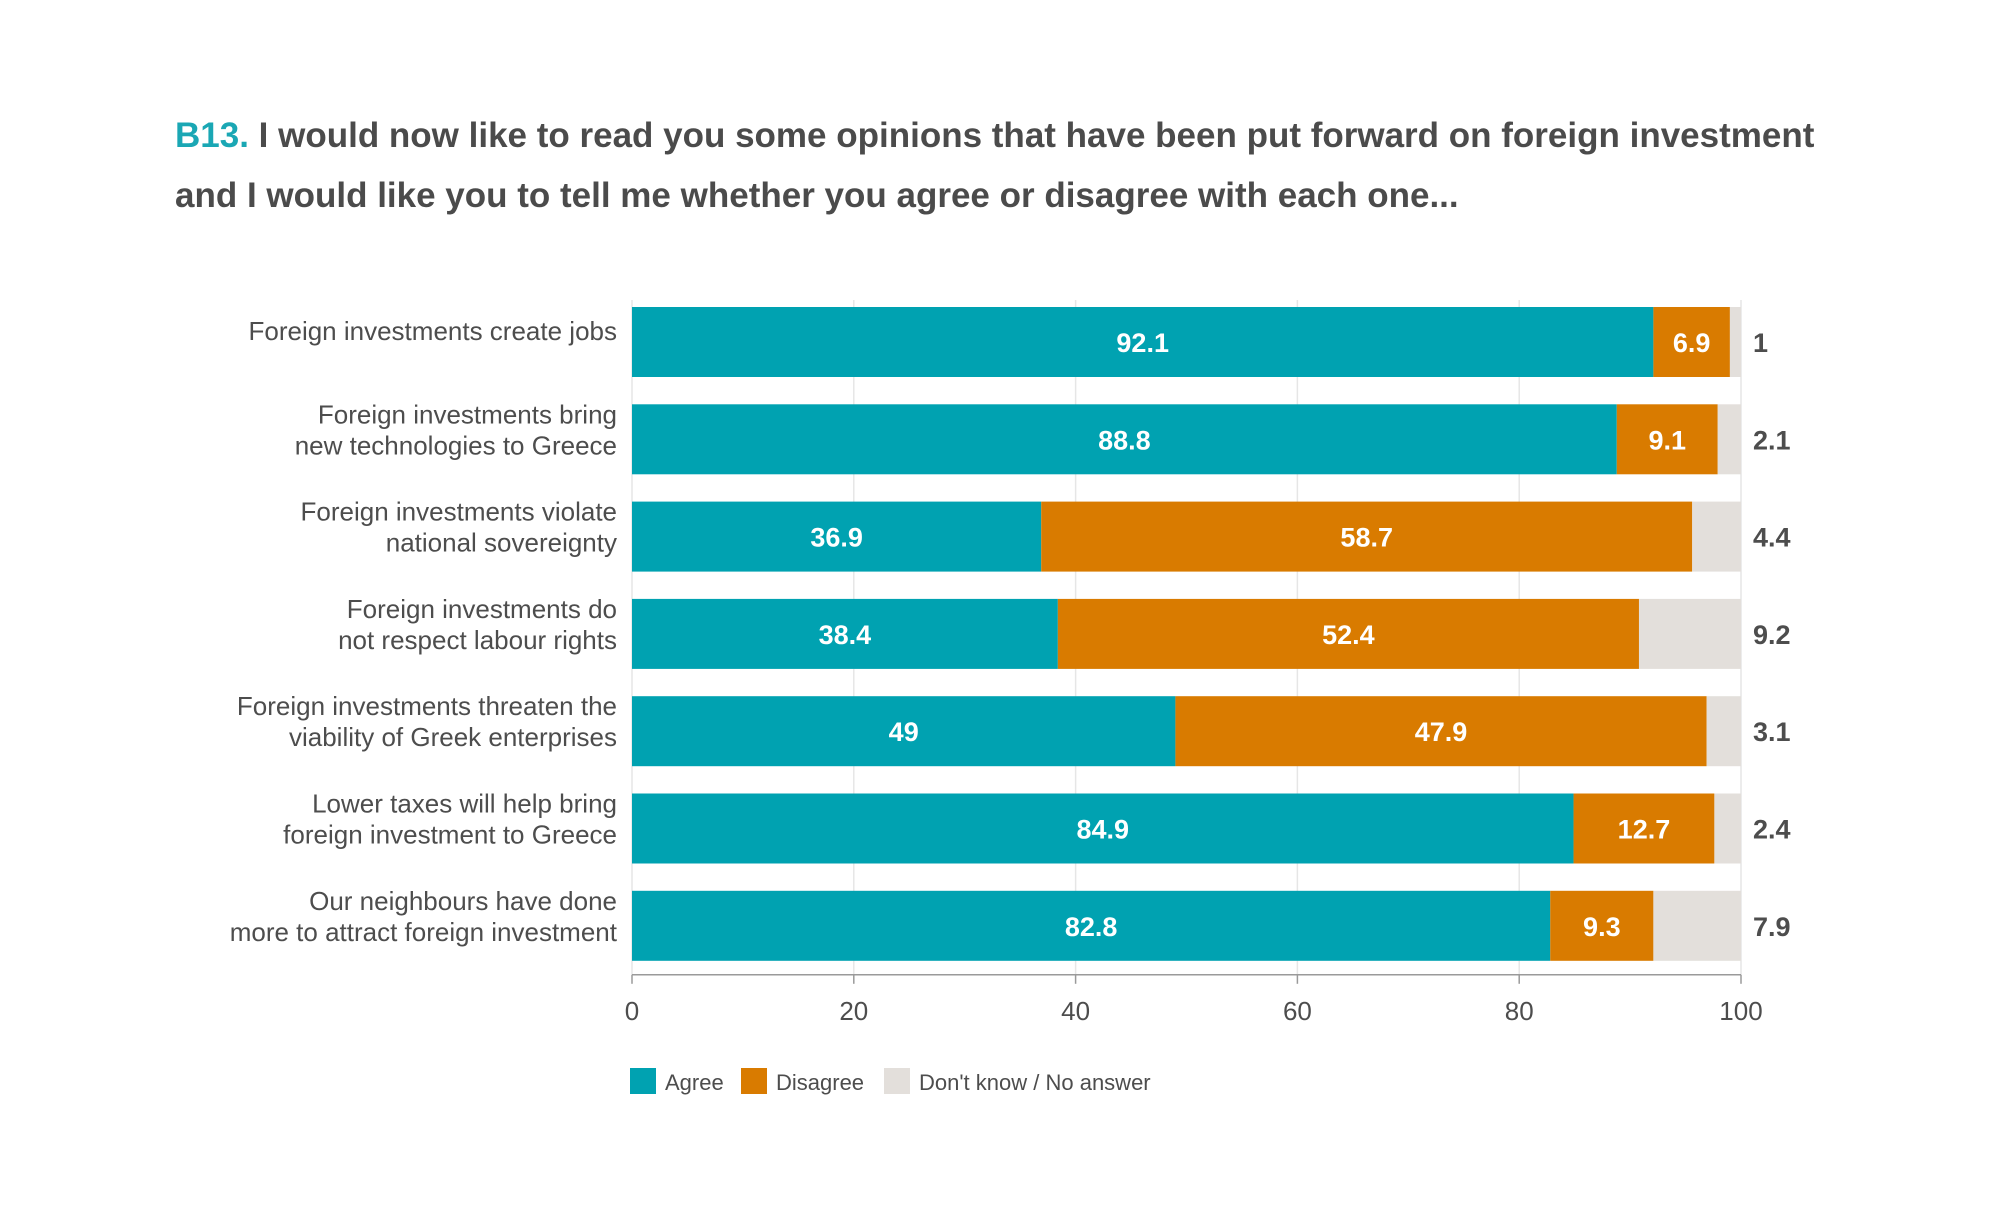 This screenshot has height=1206, width=2000. I want to click on legend: Agree Disagree Don't know / No answer, so click(890, 1081).